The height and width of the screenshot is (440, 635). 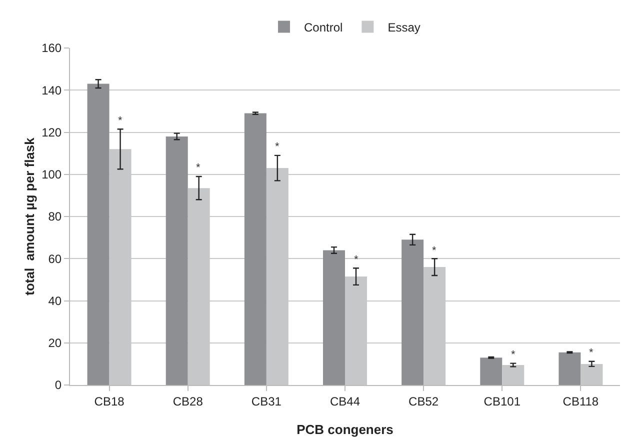 What do you see at coordinates (323, 27) in the screenshot?
I see `legend-label: Control` at bounding box center [323, 27].